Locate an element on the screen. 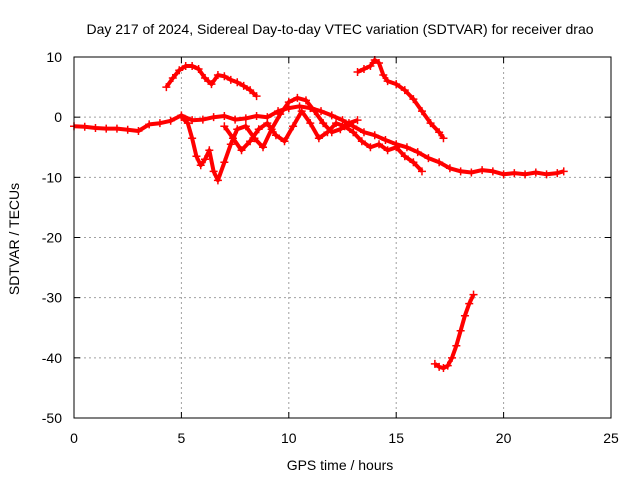  series-track-low is located at coordinates (454, 331).